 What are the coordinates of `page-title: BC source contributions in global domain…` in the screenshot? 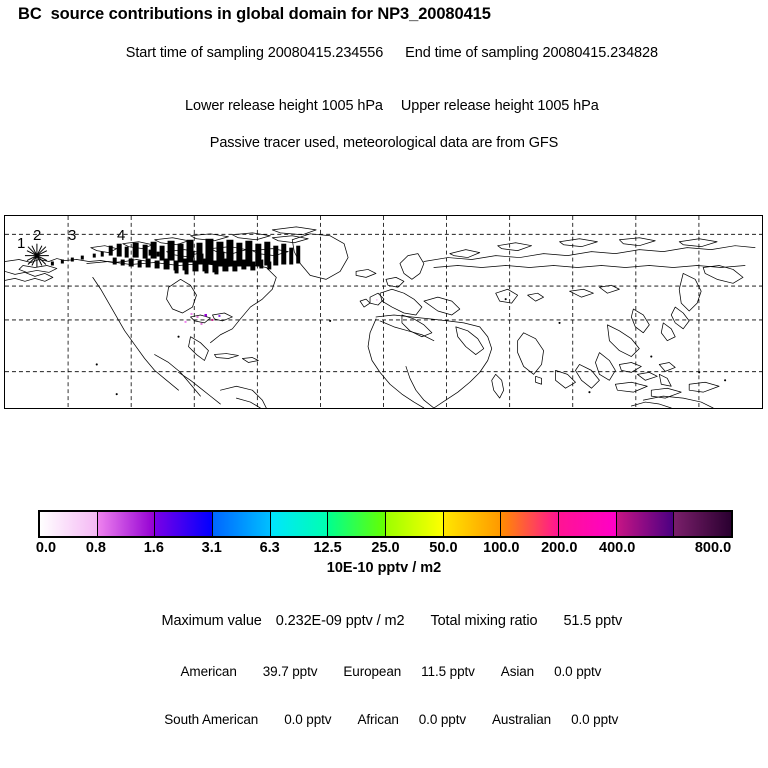 It's located at (254, 14).